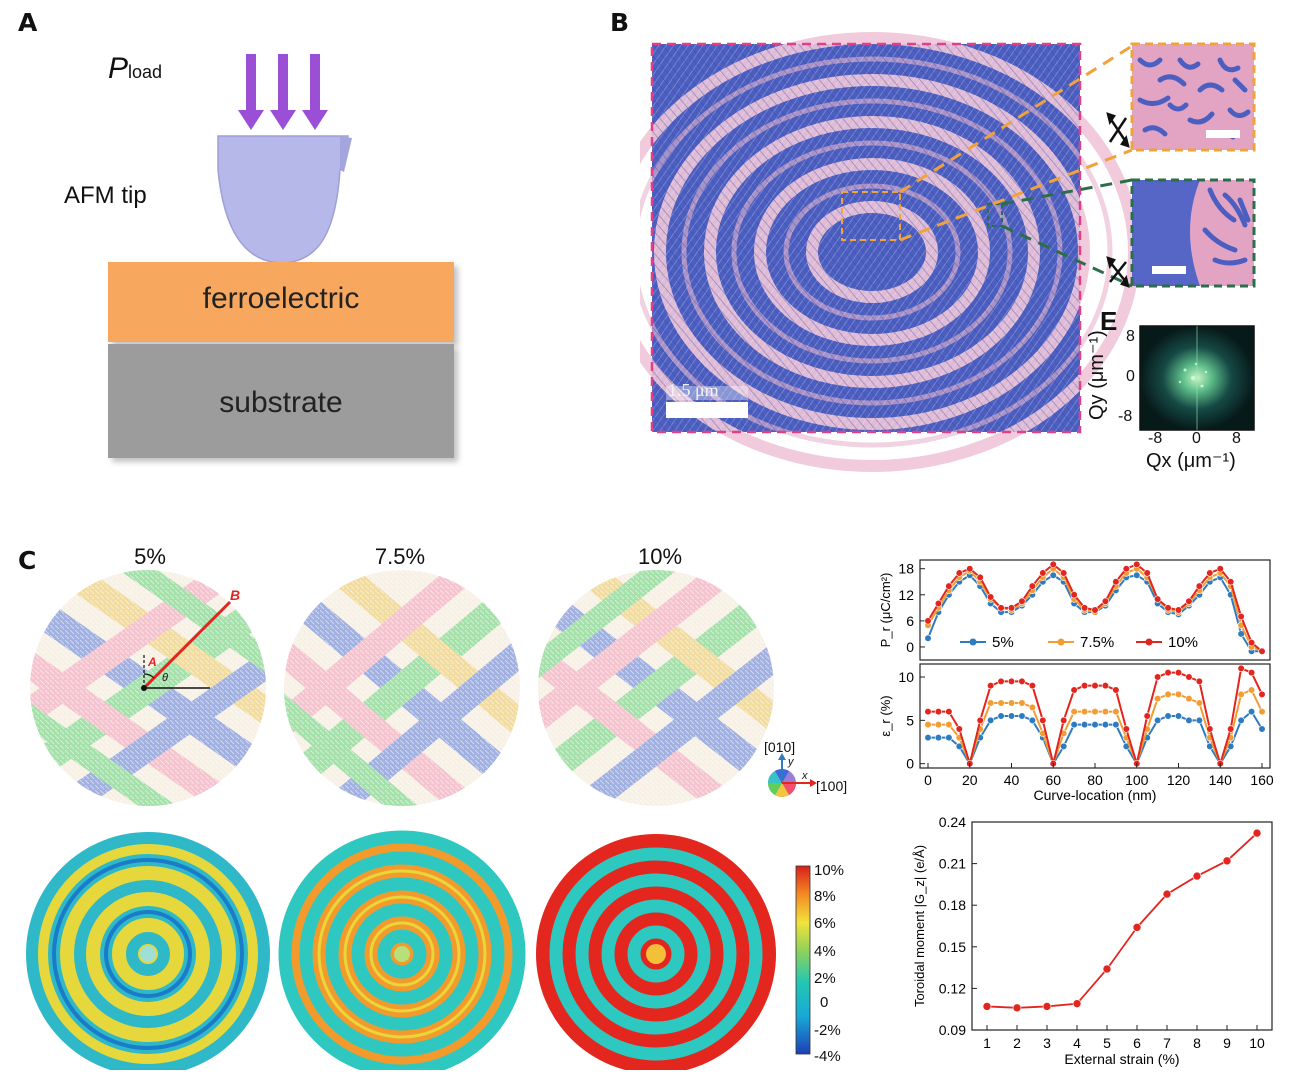 Image resolution: width=1299 pixels, height=1088 pixels. Describe the element at coordinates (952, 864) in the screenshot. I see `y-tick-label: 0.21` at that location.